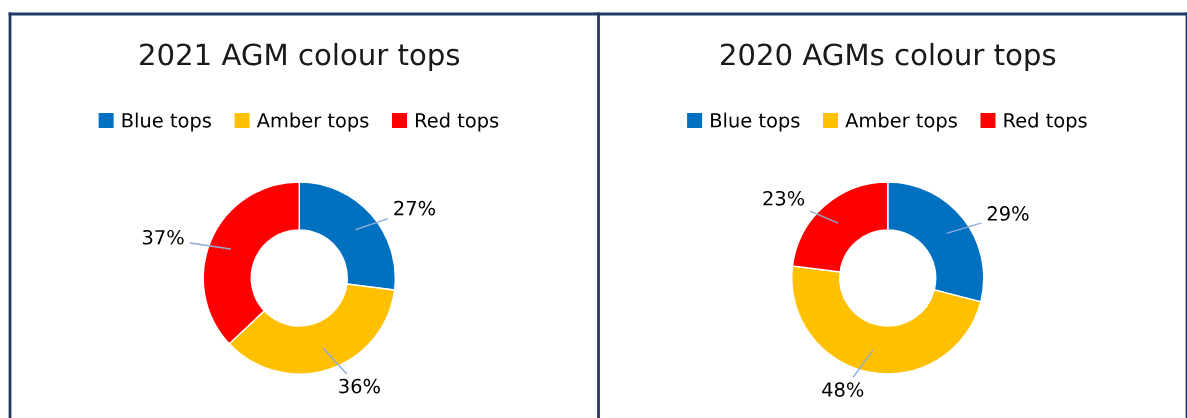 This screenshot has width=1187, height=418. What do you see at coordinates (163, 237) in the screenshot?
I see `data-label: 37%` at bounding box center [163, 237].